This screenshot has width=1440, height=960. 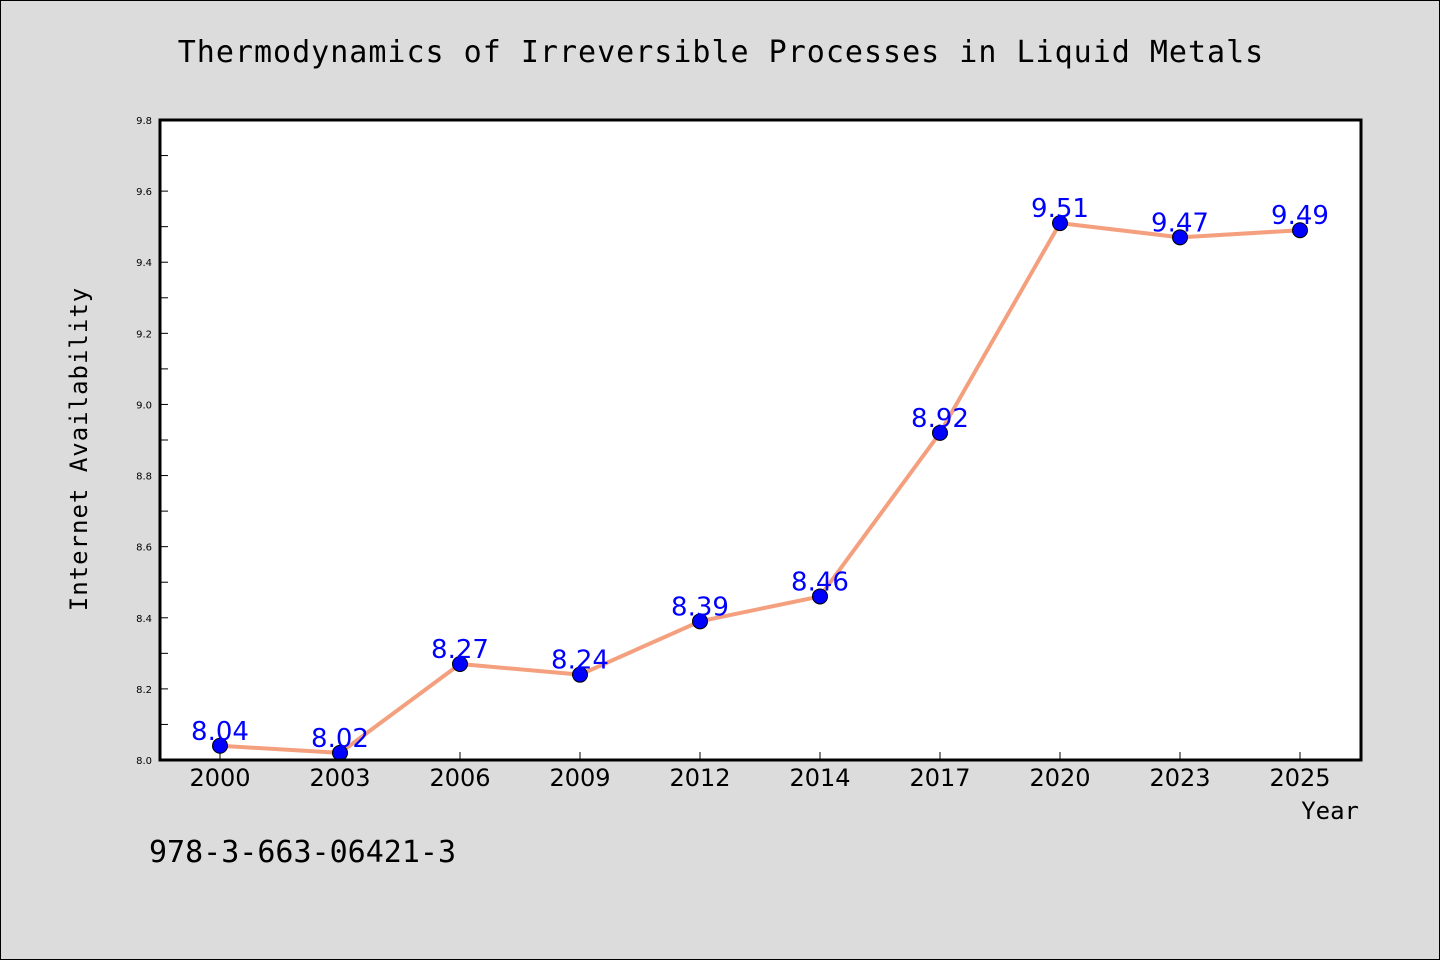 I want to click on x-tick-label: 2023, so click(x=1179, y=778).